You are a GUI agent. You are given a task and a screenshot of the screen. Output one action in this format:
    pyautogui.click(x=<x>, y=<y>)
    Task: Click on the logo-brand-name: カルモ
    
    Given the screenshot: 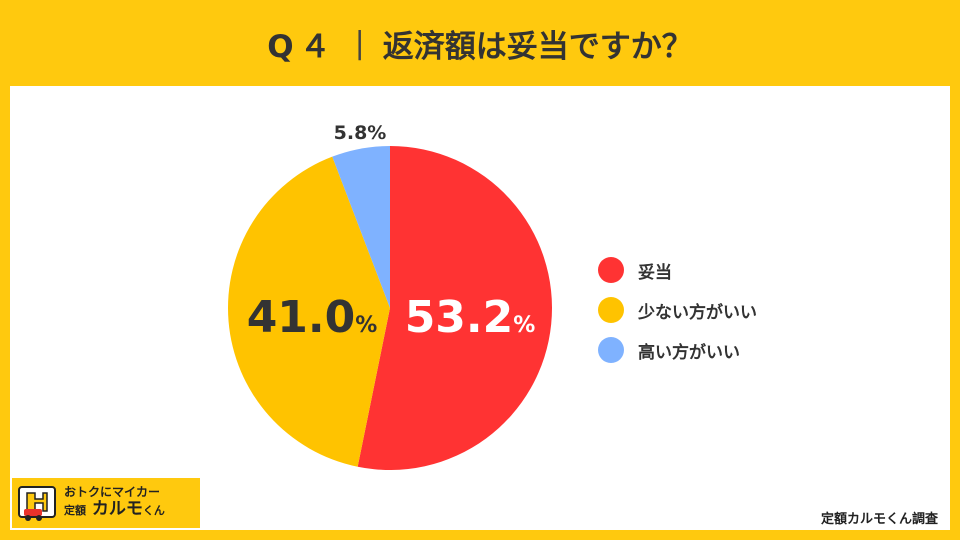 What is the action you would take?
    pyautogui.click(x=117, y=509)
    